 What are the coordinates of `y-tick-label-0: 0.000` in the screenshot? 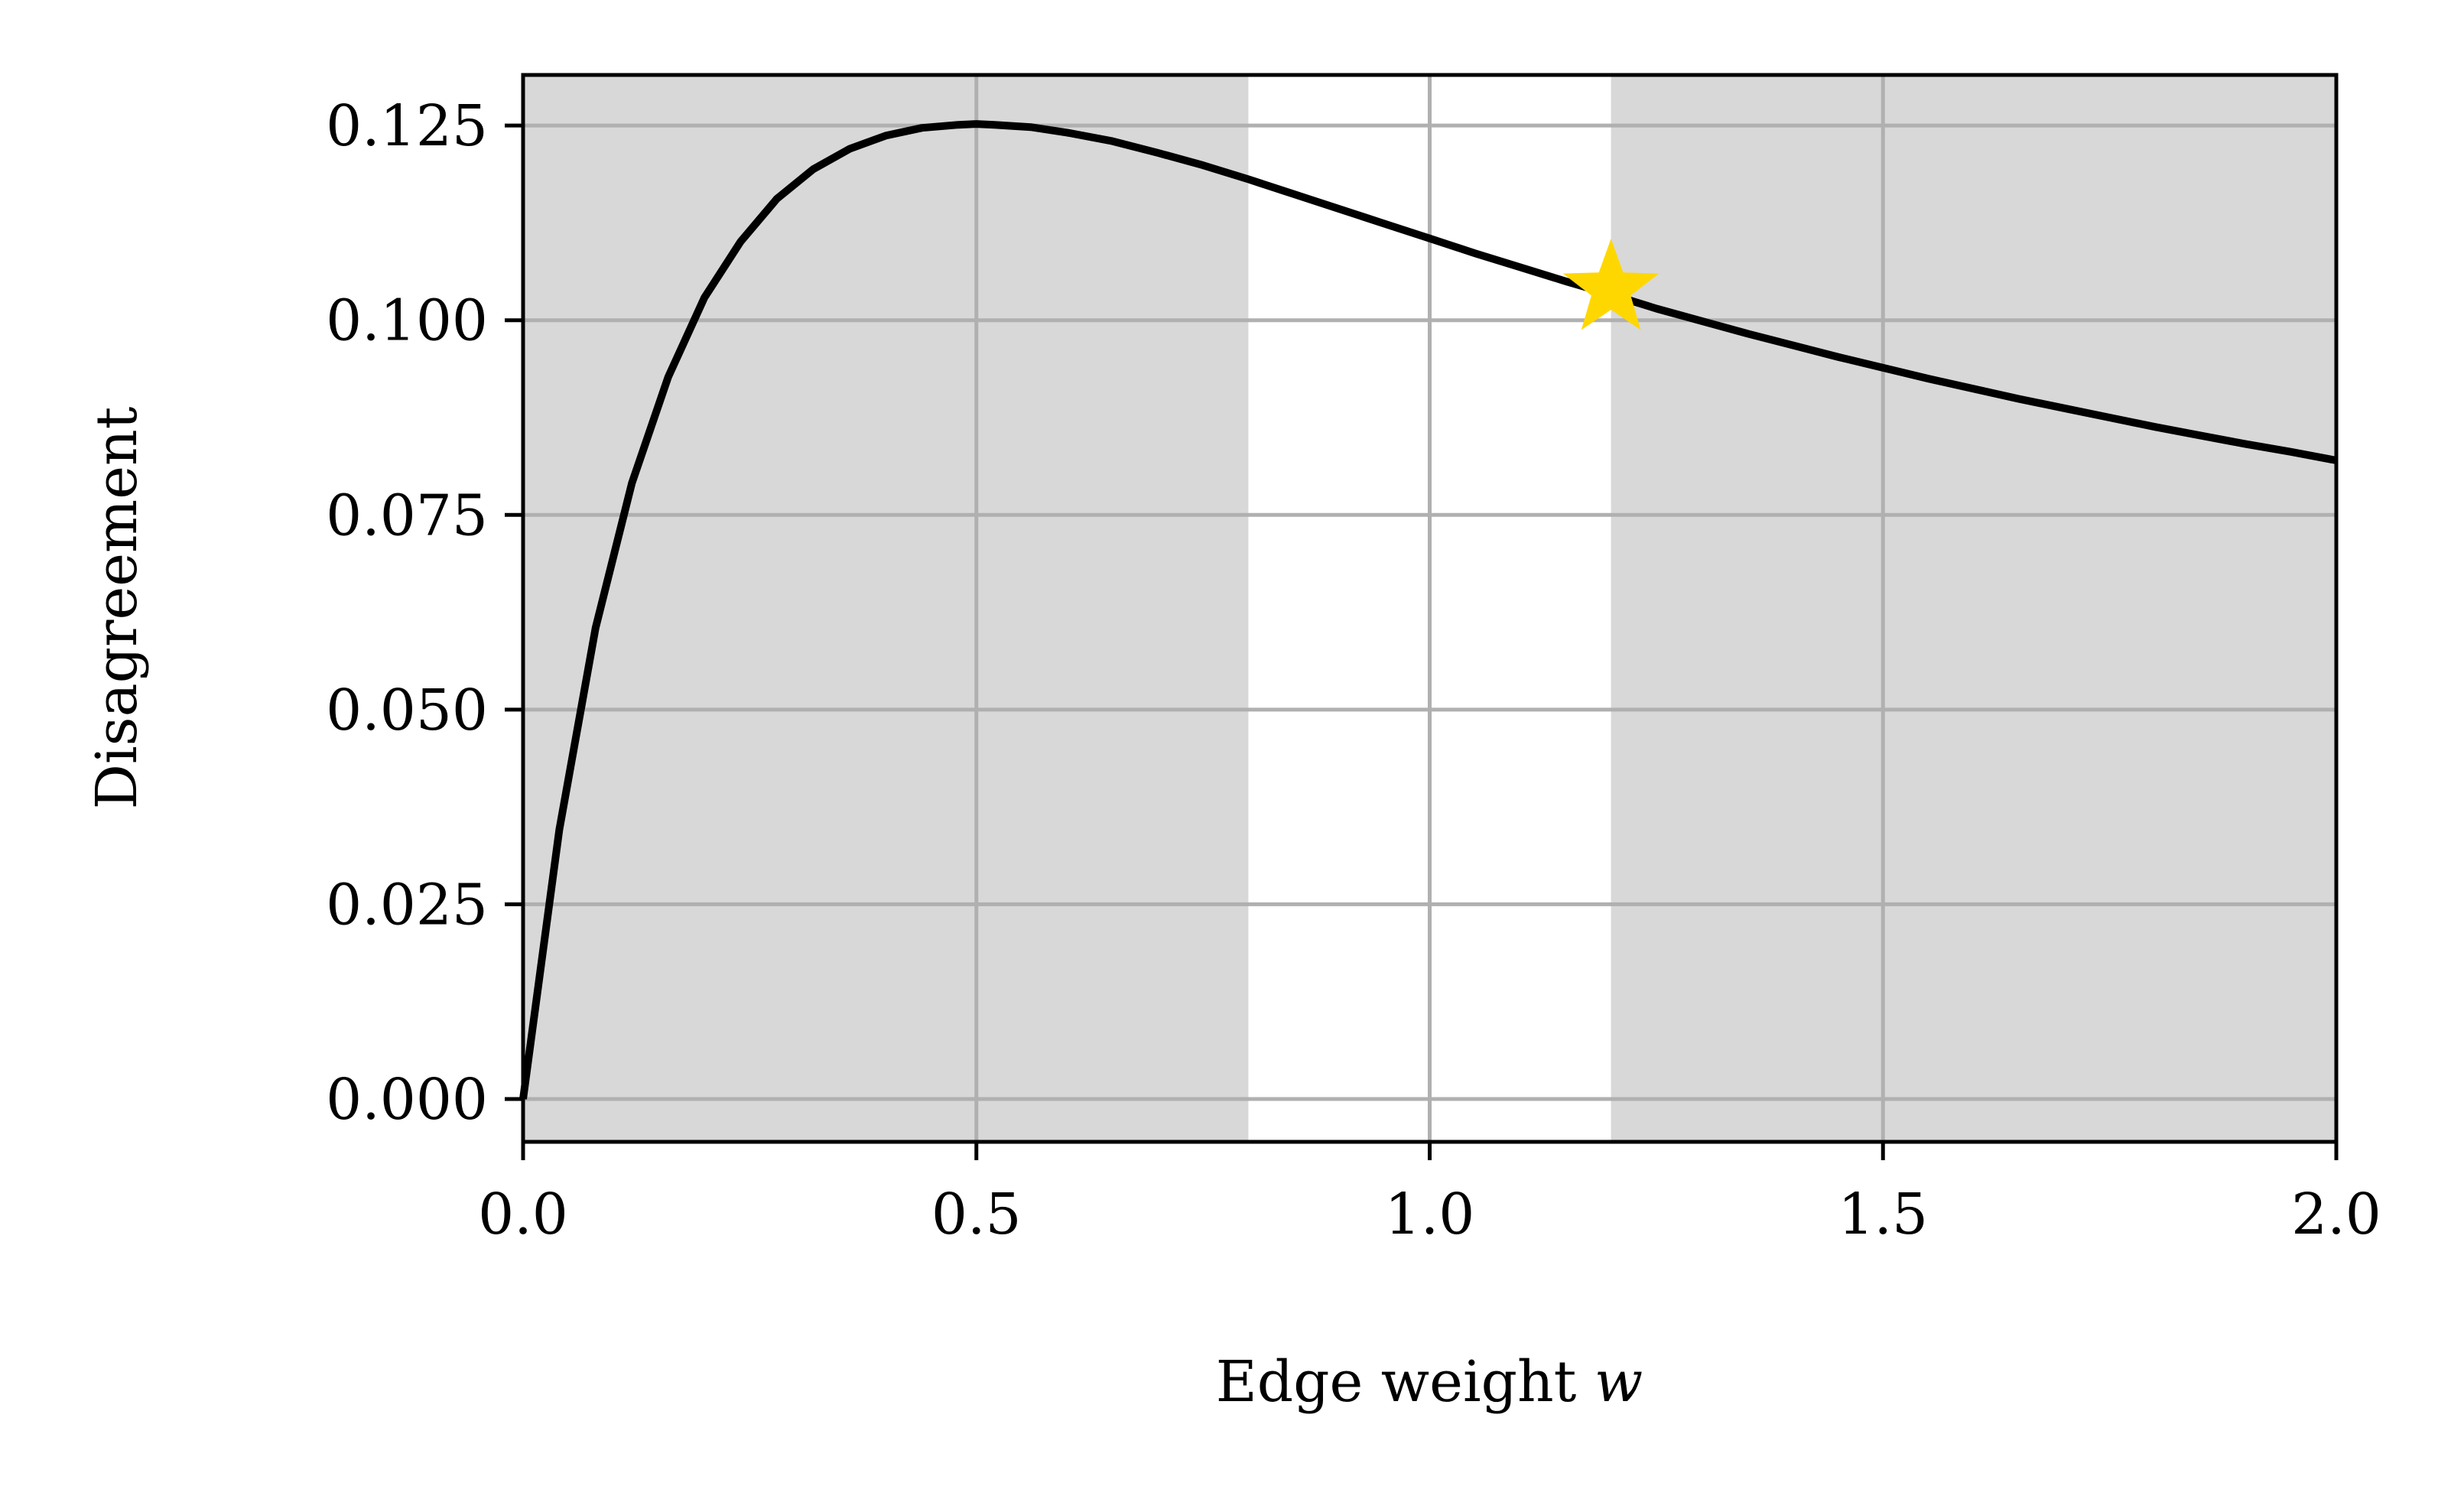 It's located at (407, 1100).